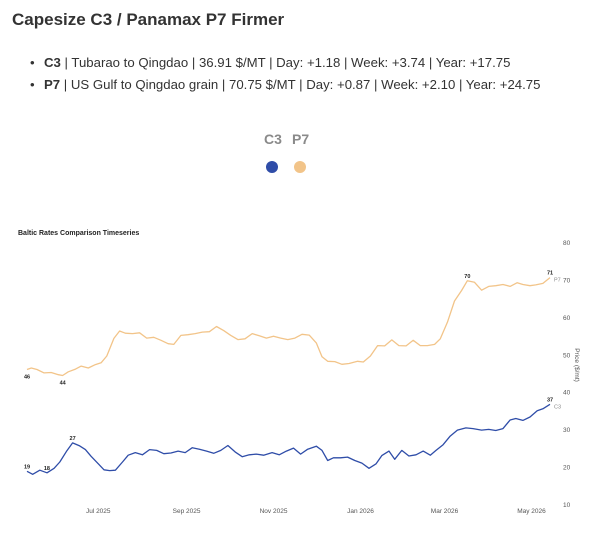 The image size is (600, 543). What do you see at coordinates (360, 511) in the screenshot?
I see `x-tick-label: Jan 2026` at bounding box center [360, 511].